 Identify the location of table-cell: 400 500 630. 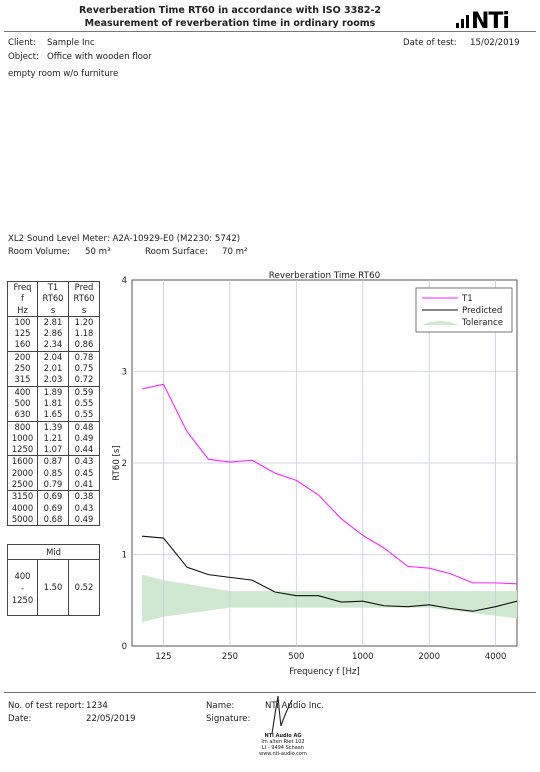
(22, 403).